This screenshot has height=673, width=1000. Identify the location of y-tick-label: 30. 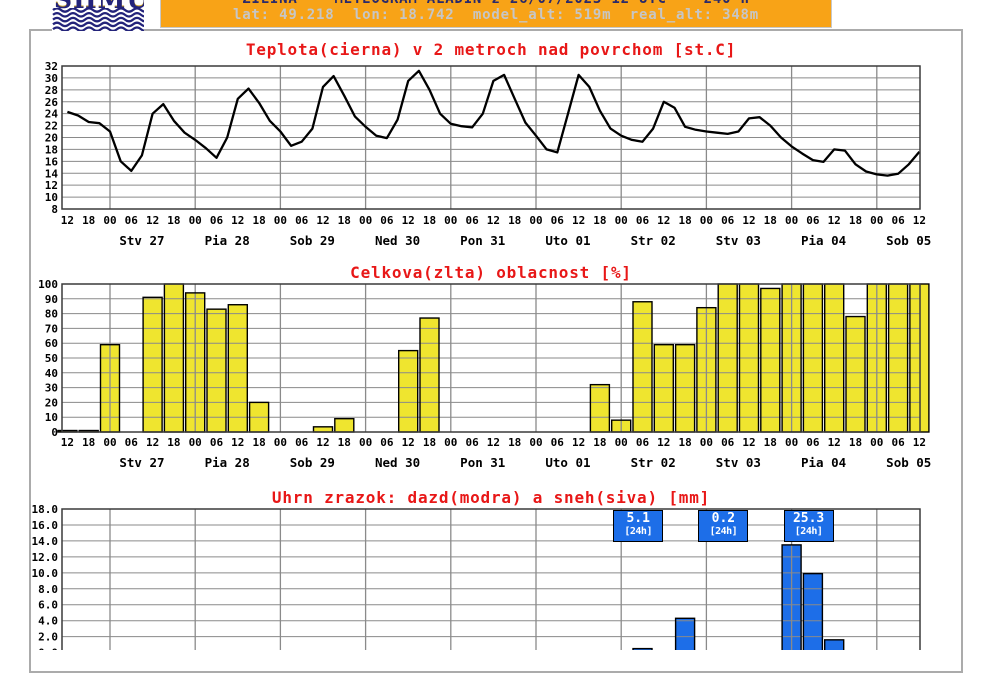
(51, 78).